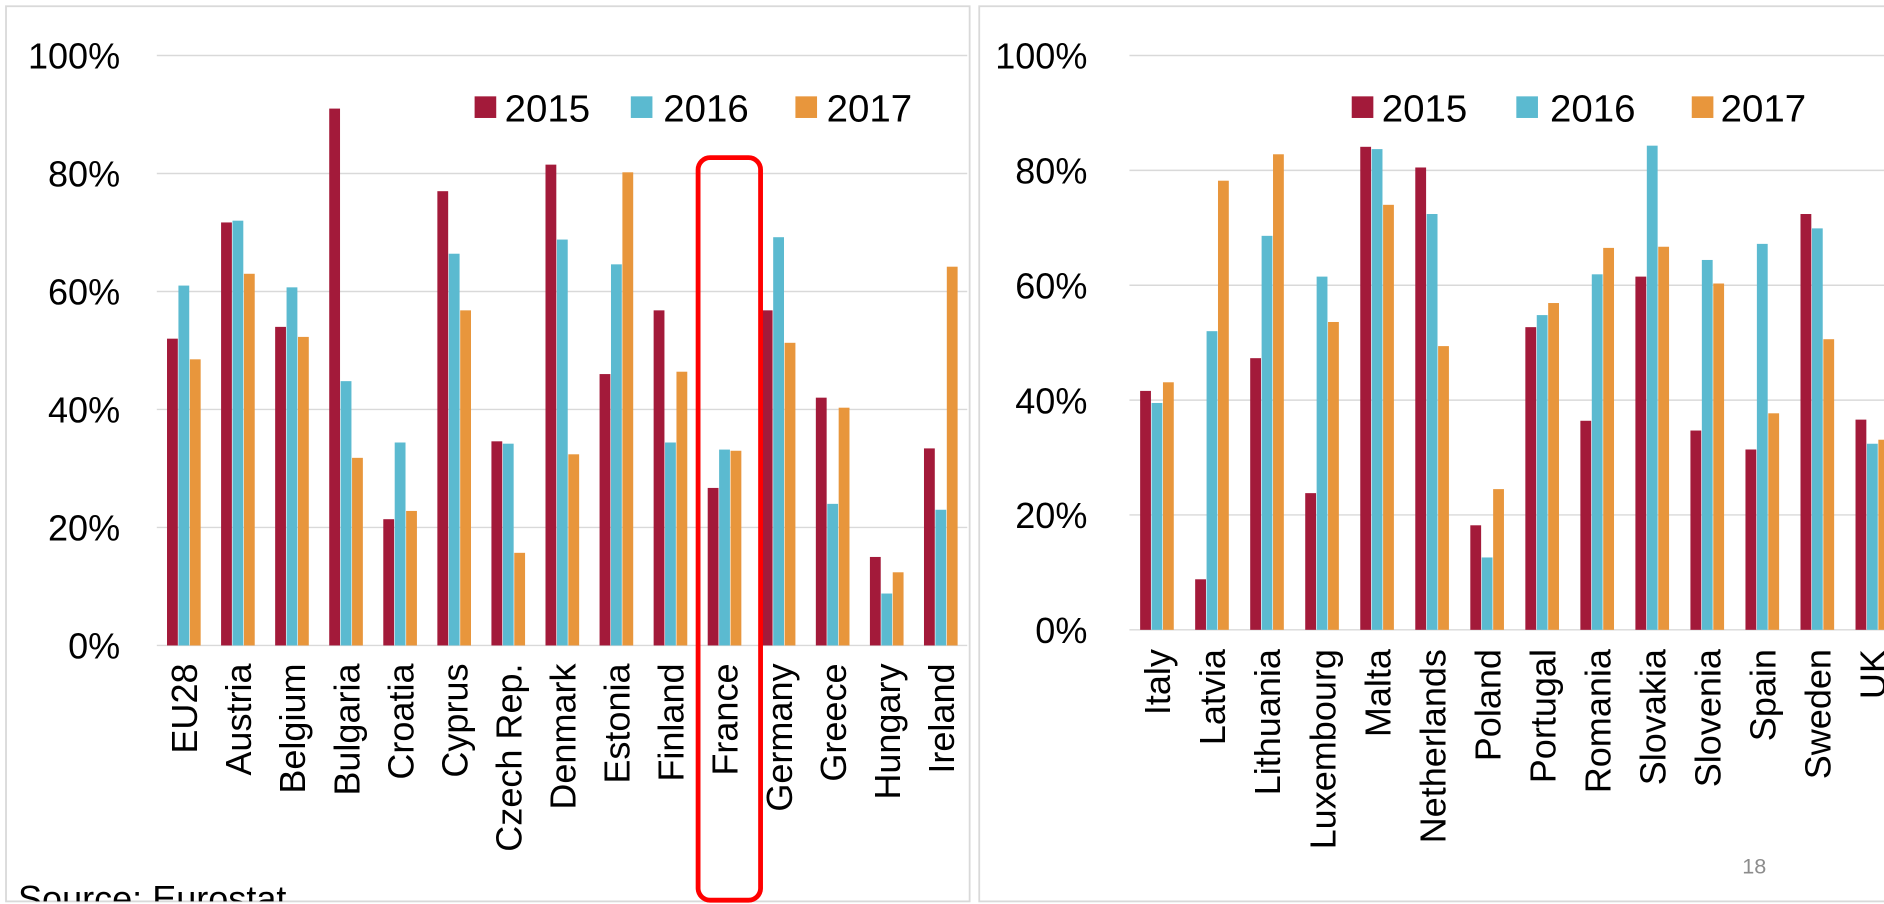 This screenshot has width=1884, height=904. What do you see at coordinates (1041, 56) in the screenshot?
I see `y-tick-label: 100%` at bounding box center [1041, 56].